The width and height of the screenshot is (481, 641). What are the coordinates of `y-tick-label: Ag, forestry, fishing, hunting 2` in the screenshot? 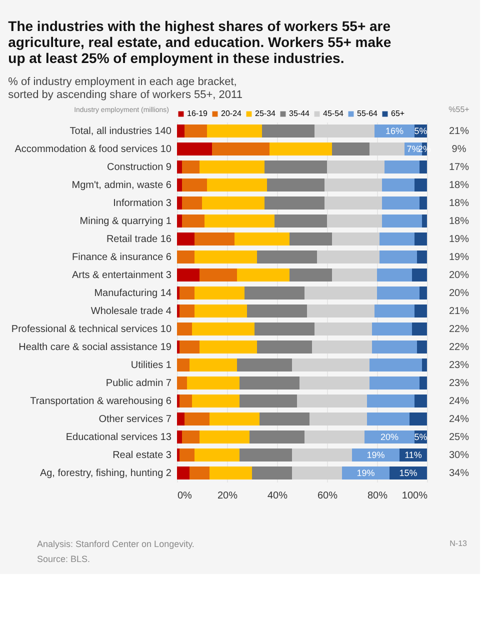 It's located at (106, 473).